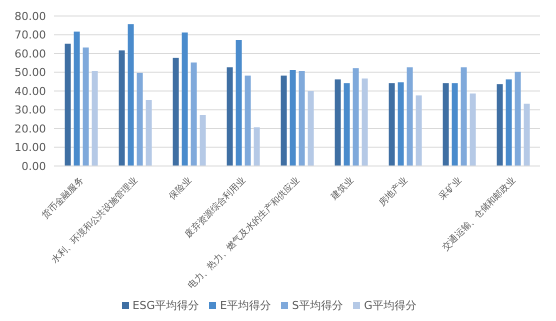 Image resolution: width=556 pixels, height=321 pixels. Describe the element at coordinates (180, 188) in the screenshot. I see `x-tick-label: 保险业` at that location.